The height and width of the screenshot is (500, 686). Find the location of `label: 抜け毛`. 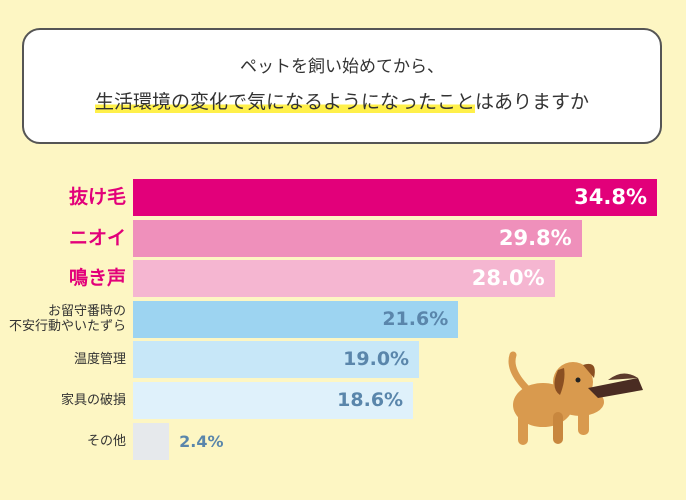

label: 抜け毛 is located at coordinates (97, 197).